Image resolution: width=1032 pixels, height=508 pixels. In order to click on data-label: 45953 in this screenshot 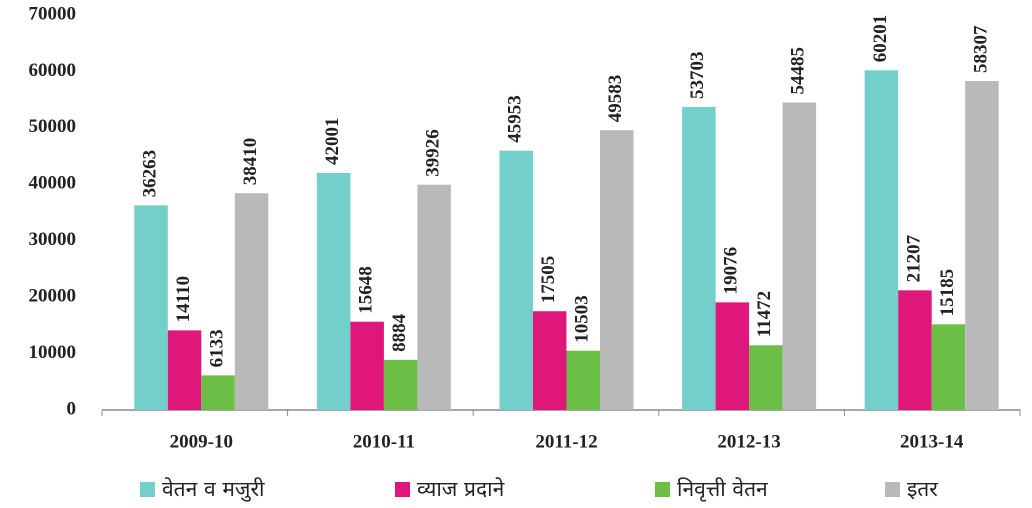, I will do `click(515, 119)`.